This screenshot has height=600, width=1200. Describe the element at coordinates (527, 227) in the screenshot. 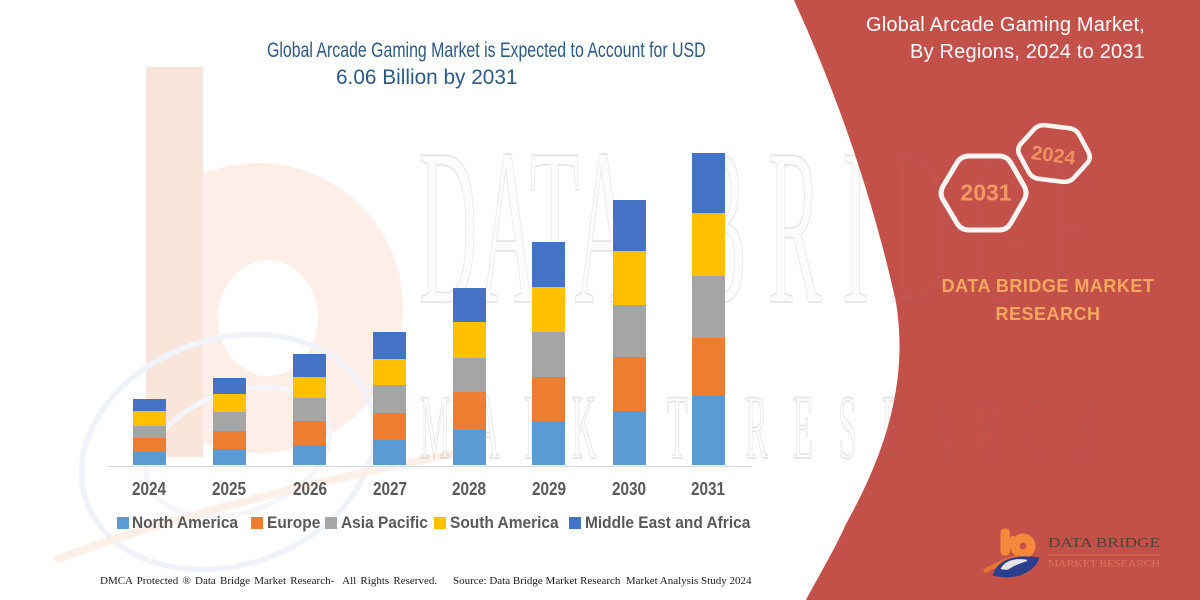

I see `svg-text: DATA` at that location.